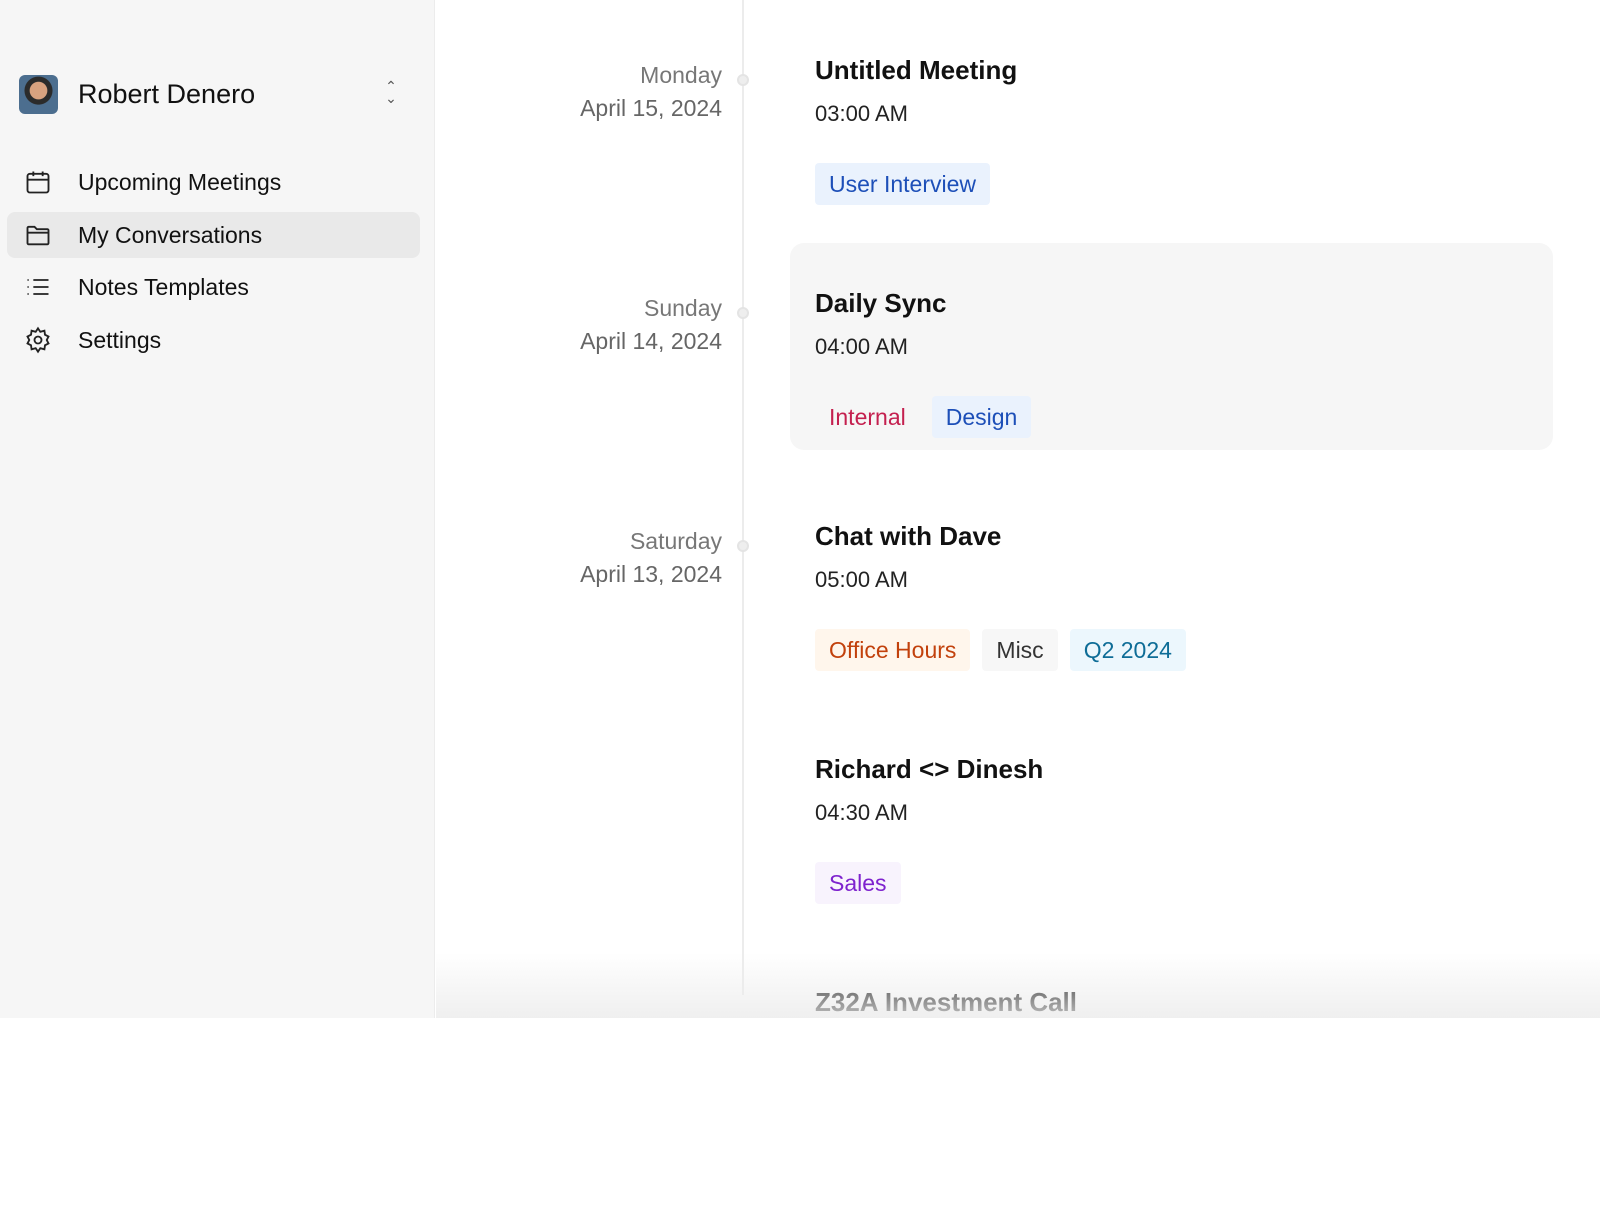 The image size is (1600, 1223). What do you see at coordinates (861, 812) in the screenshot?
I see `meeting-time: 04:30 AM` at bounding box center [861, 812].